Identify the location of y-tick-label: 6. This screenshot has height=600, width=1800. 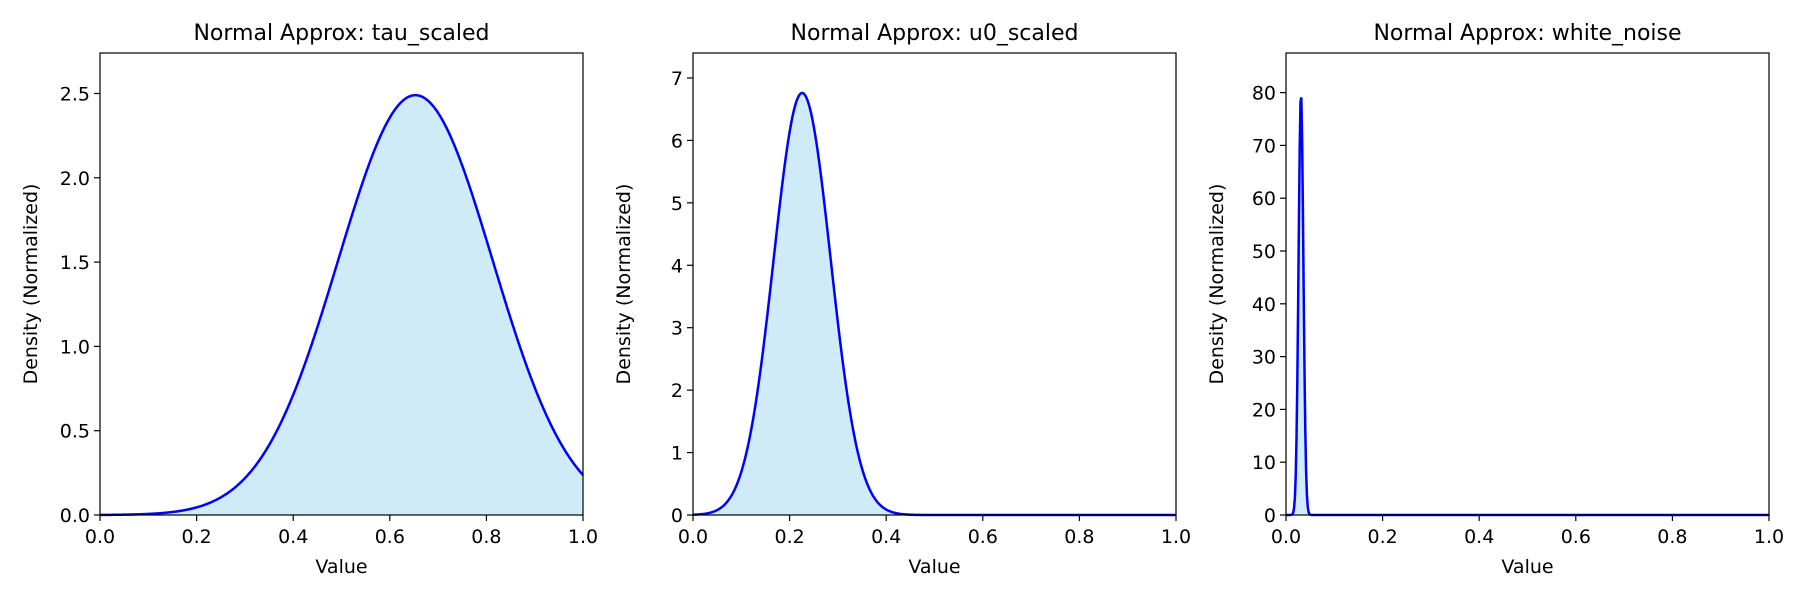
(677, 141).